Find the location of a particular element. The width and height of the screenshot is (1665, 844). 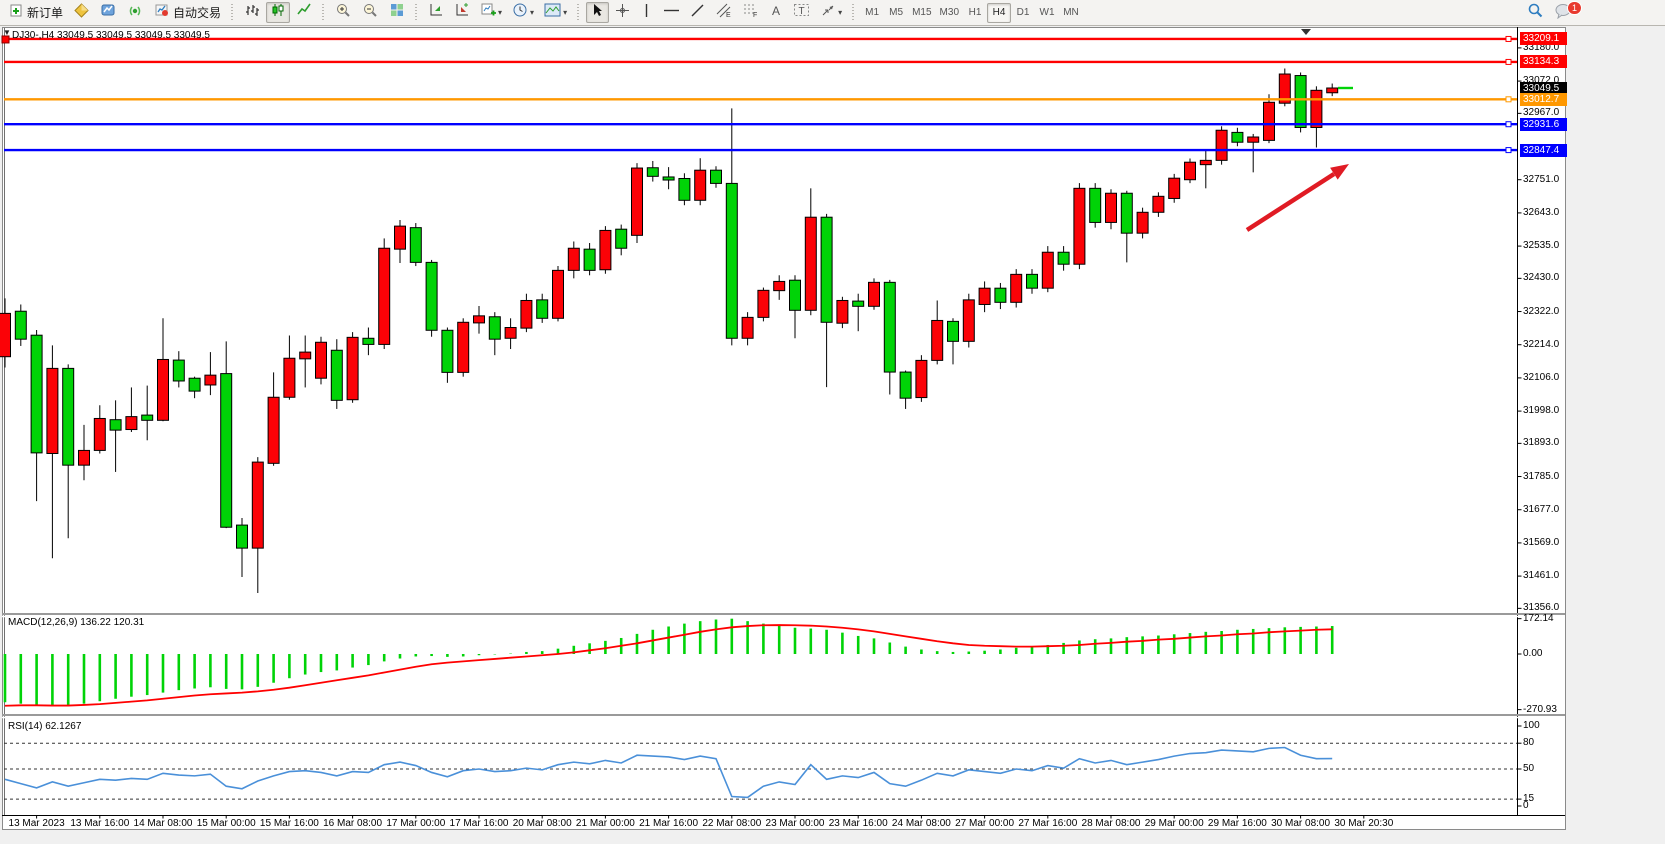

price-tick-label: 32751.0 is located at coordinates (1541, 179).